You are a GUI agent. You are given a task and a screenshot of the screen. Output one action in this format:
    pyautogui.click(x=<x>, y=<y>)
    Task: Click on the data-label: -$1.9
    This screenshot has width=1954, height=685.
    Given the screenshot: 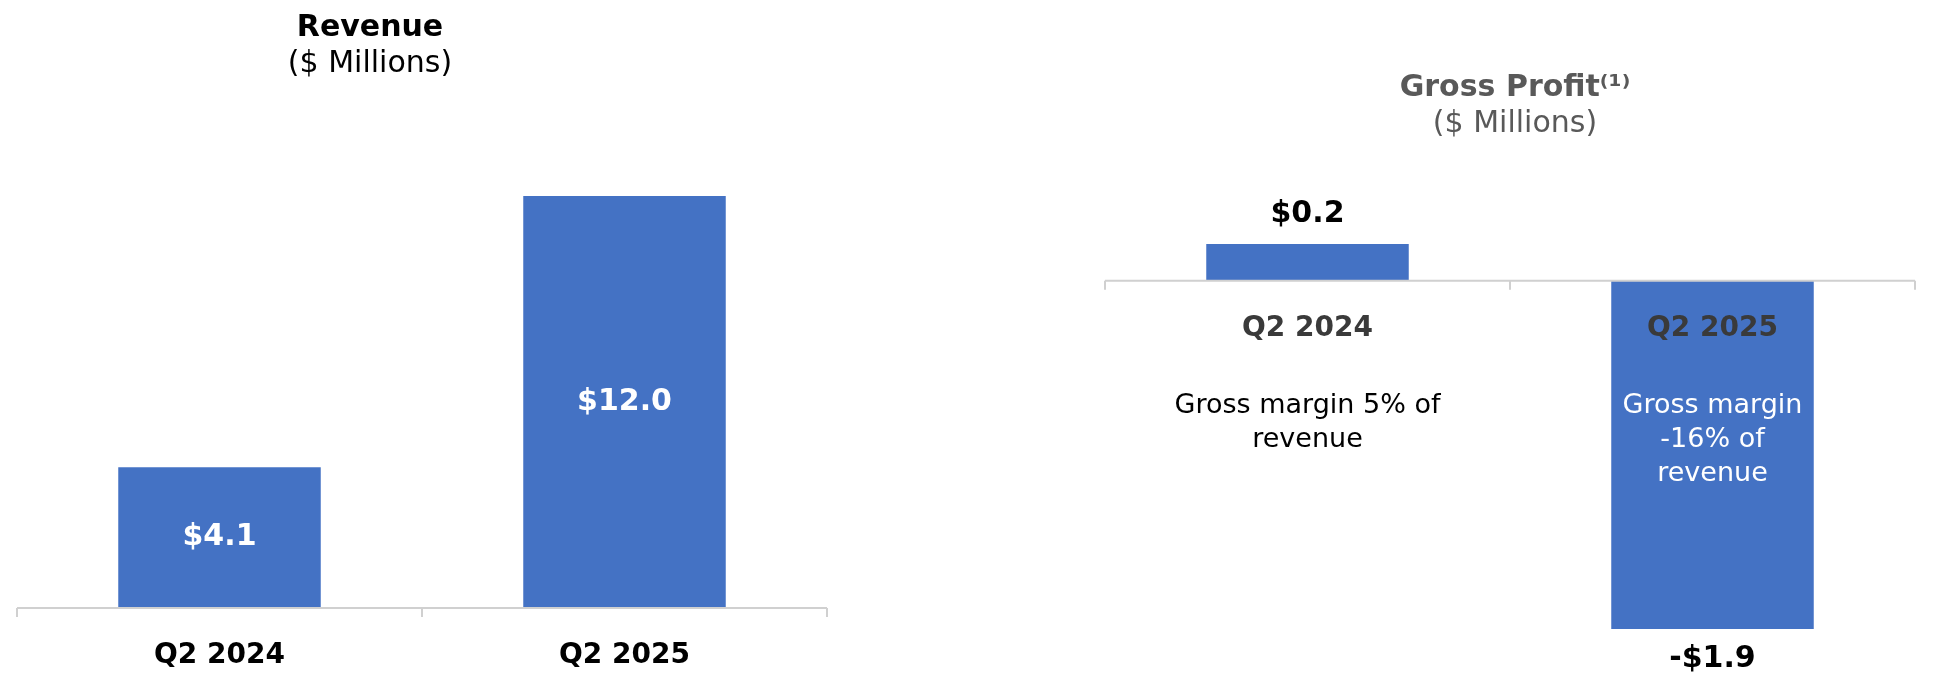 What is the action you would take?
    pyautogui.click(x=1712, y=656)
    